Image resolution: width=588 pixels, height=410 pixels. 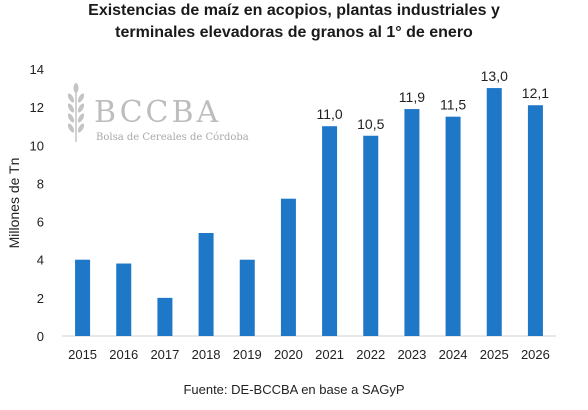 What do you see at coordinates (494, 212) in the screenshot?
I see `bar-2025` at bounding box center [494, 212].